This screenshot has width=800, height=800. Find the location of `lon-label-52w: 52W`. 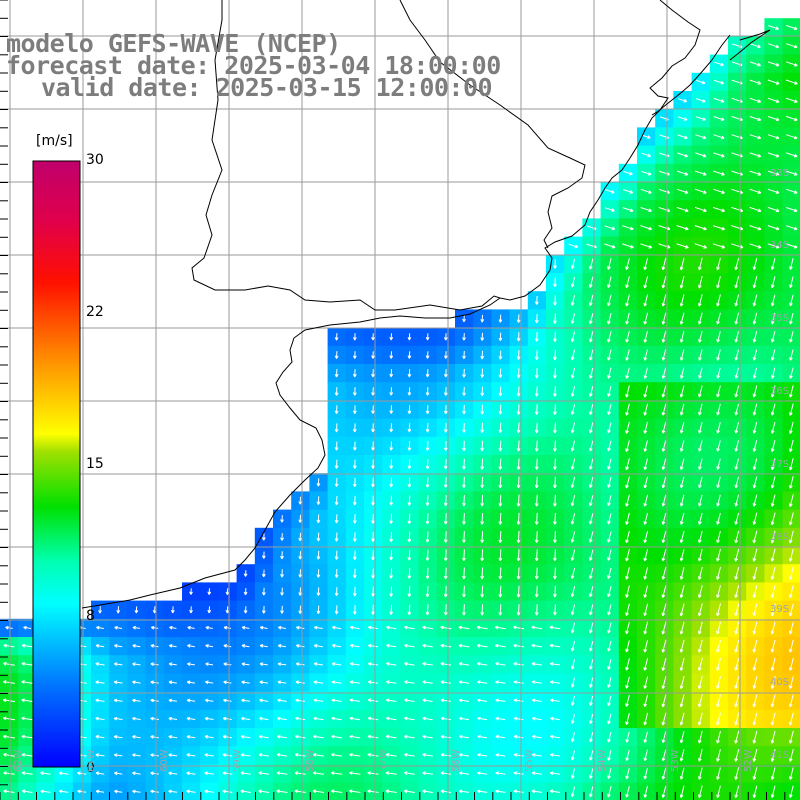

lon-label-52w: 52W is located at coordinates (748, 760).